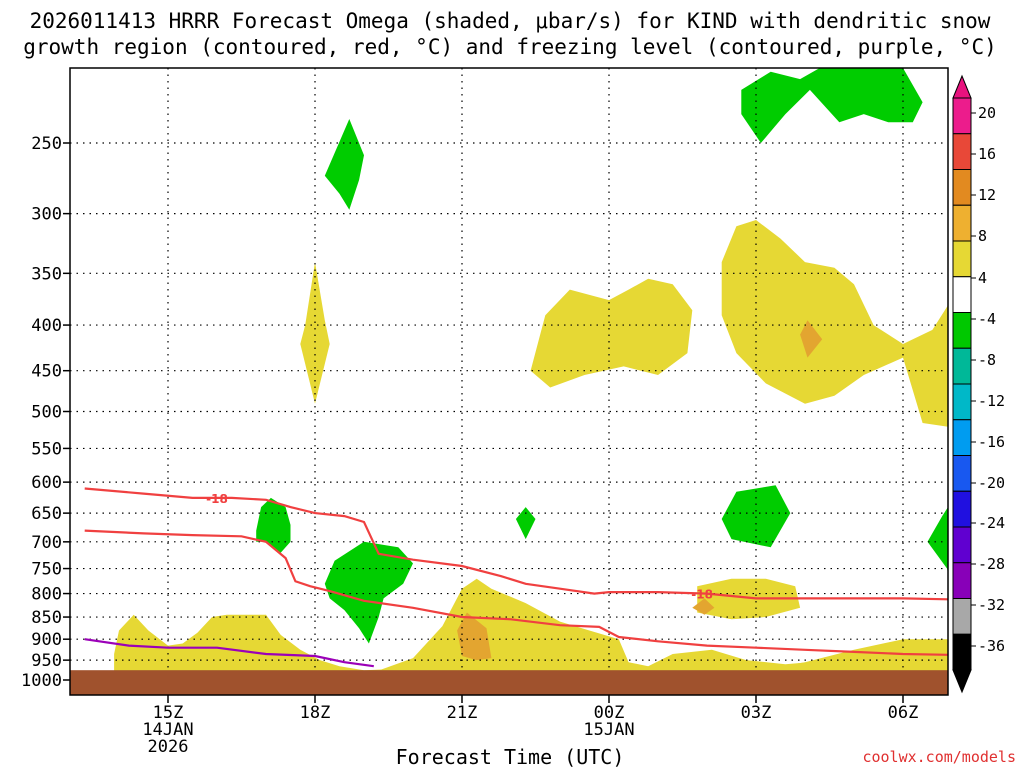 This screenshot has height=768, width=1024. Describe the element at coordinates (982, 236) in the screenshot. I see `colorbar-label-3: 8` at that location.